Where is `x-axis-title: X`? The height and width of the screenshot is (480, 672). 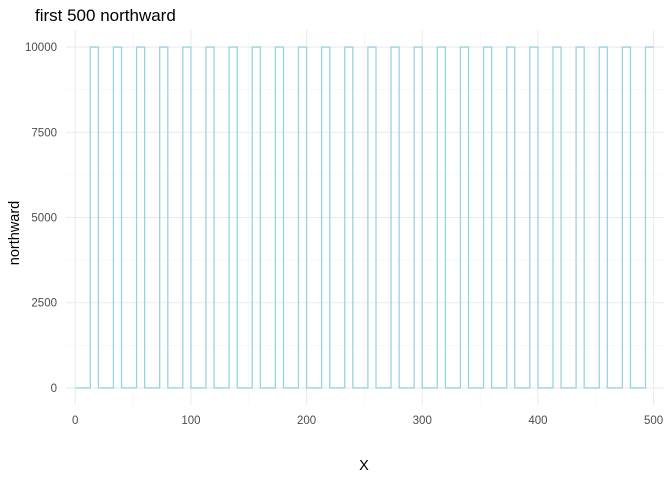 x-axis-title: X is located at coordinates (364, 466).